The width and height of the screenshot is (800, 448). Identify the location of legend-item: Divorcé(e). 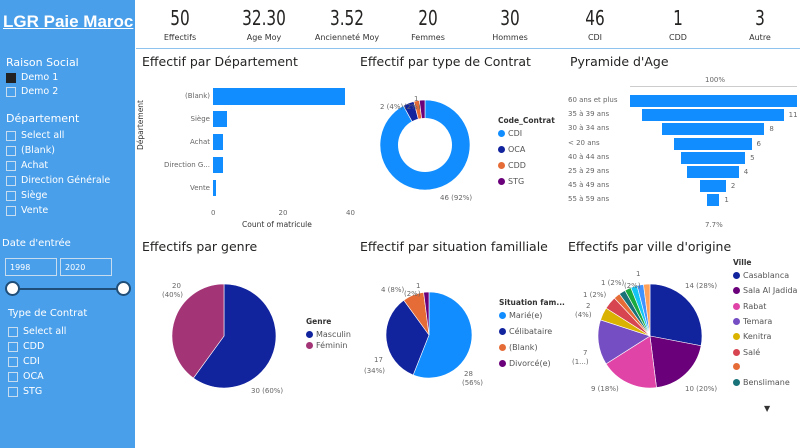
(525, 363).